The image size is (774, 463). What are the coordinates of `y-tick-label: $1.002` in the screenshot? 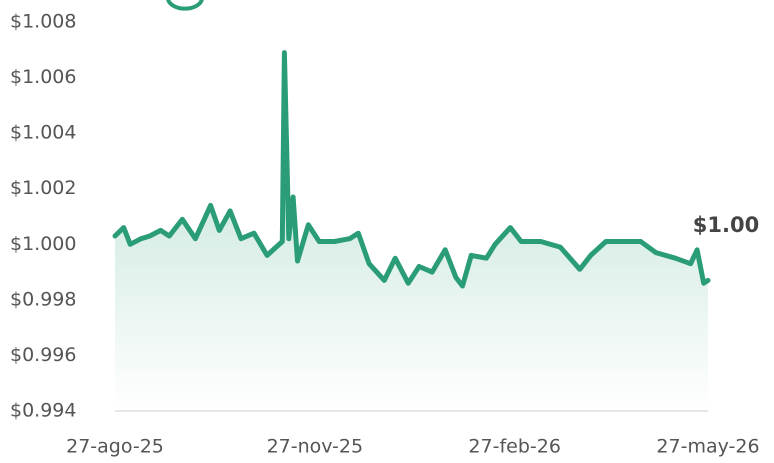 It's located at (43, 188).